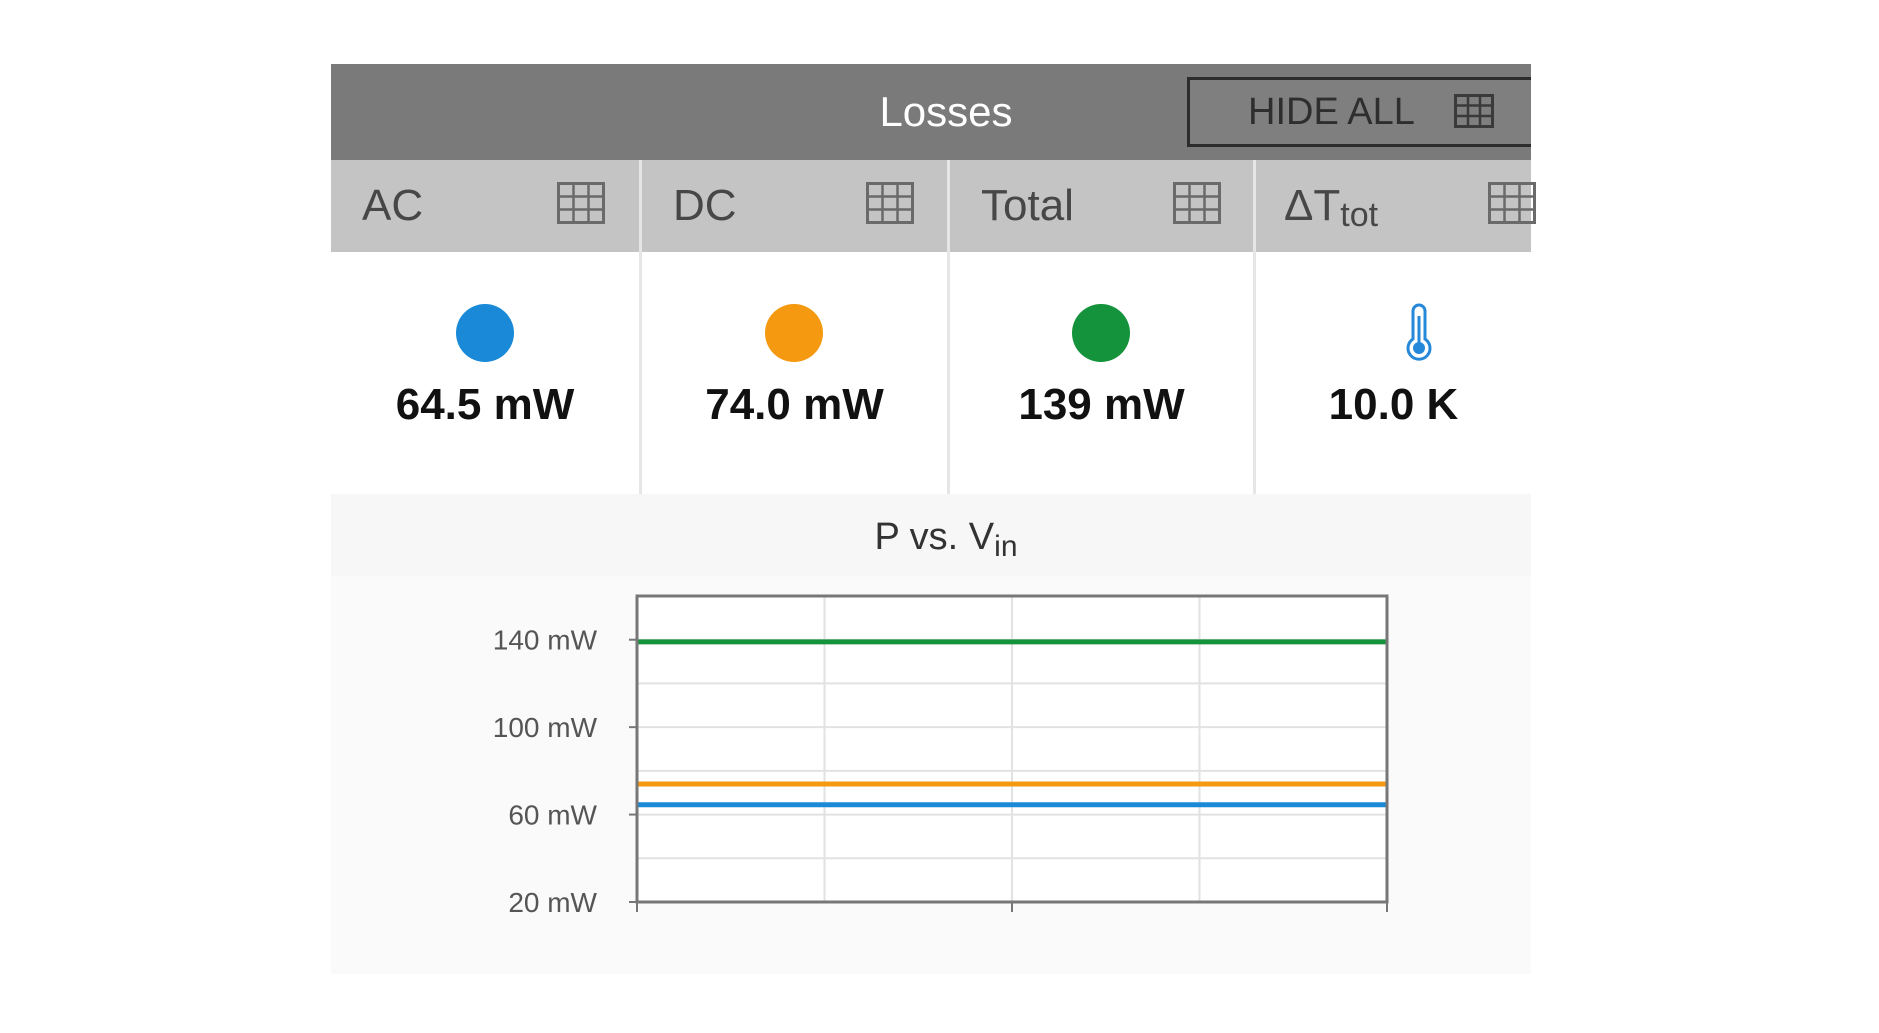  I want to click on y-tick-label: 100 mW, so click(545, 727).